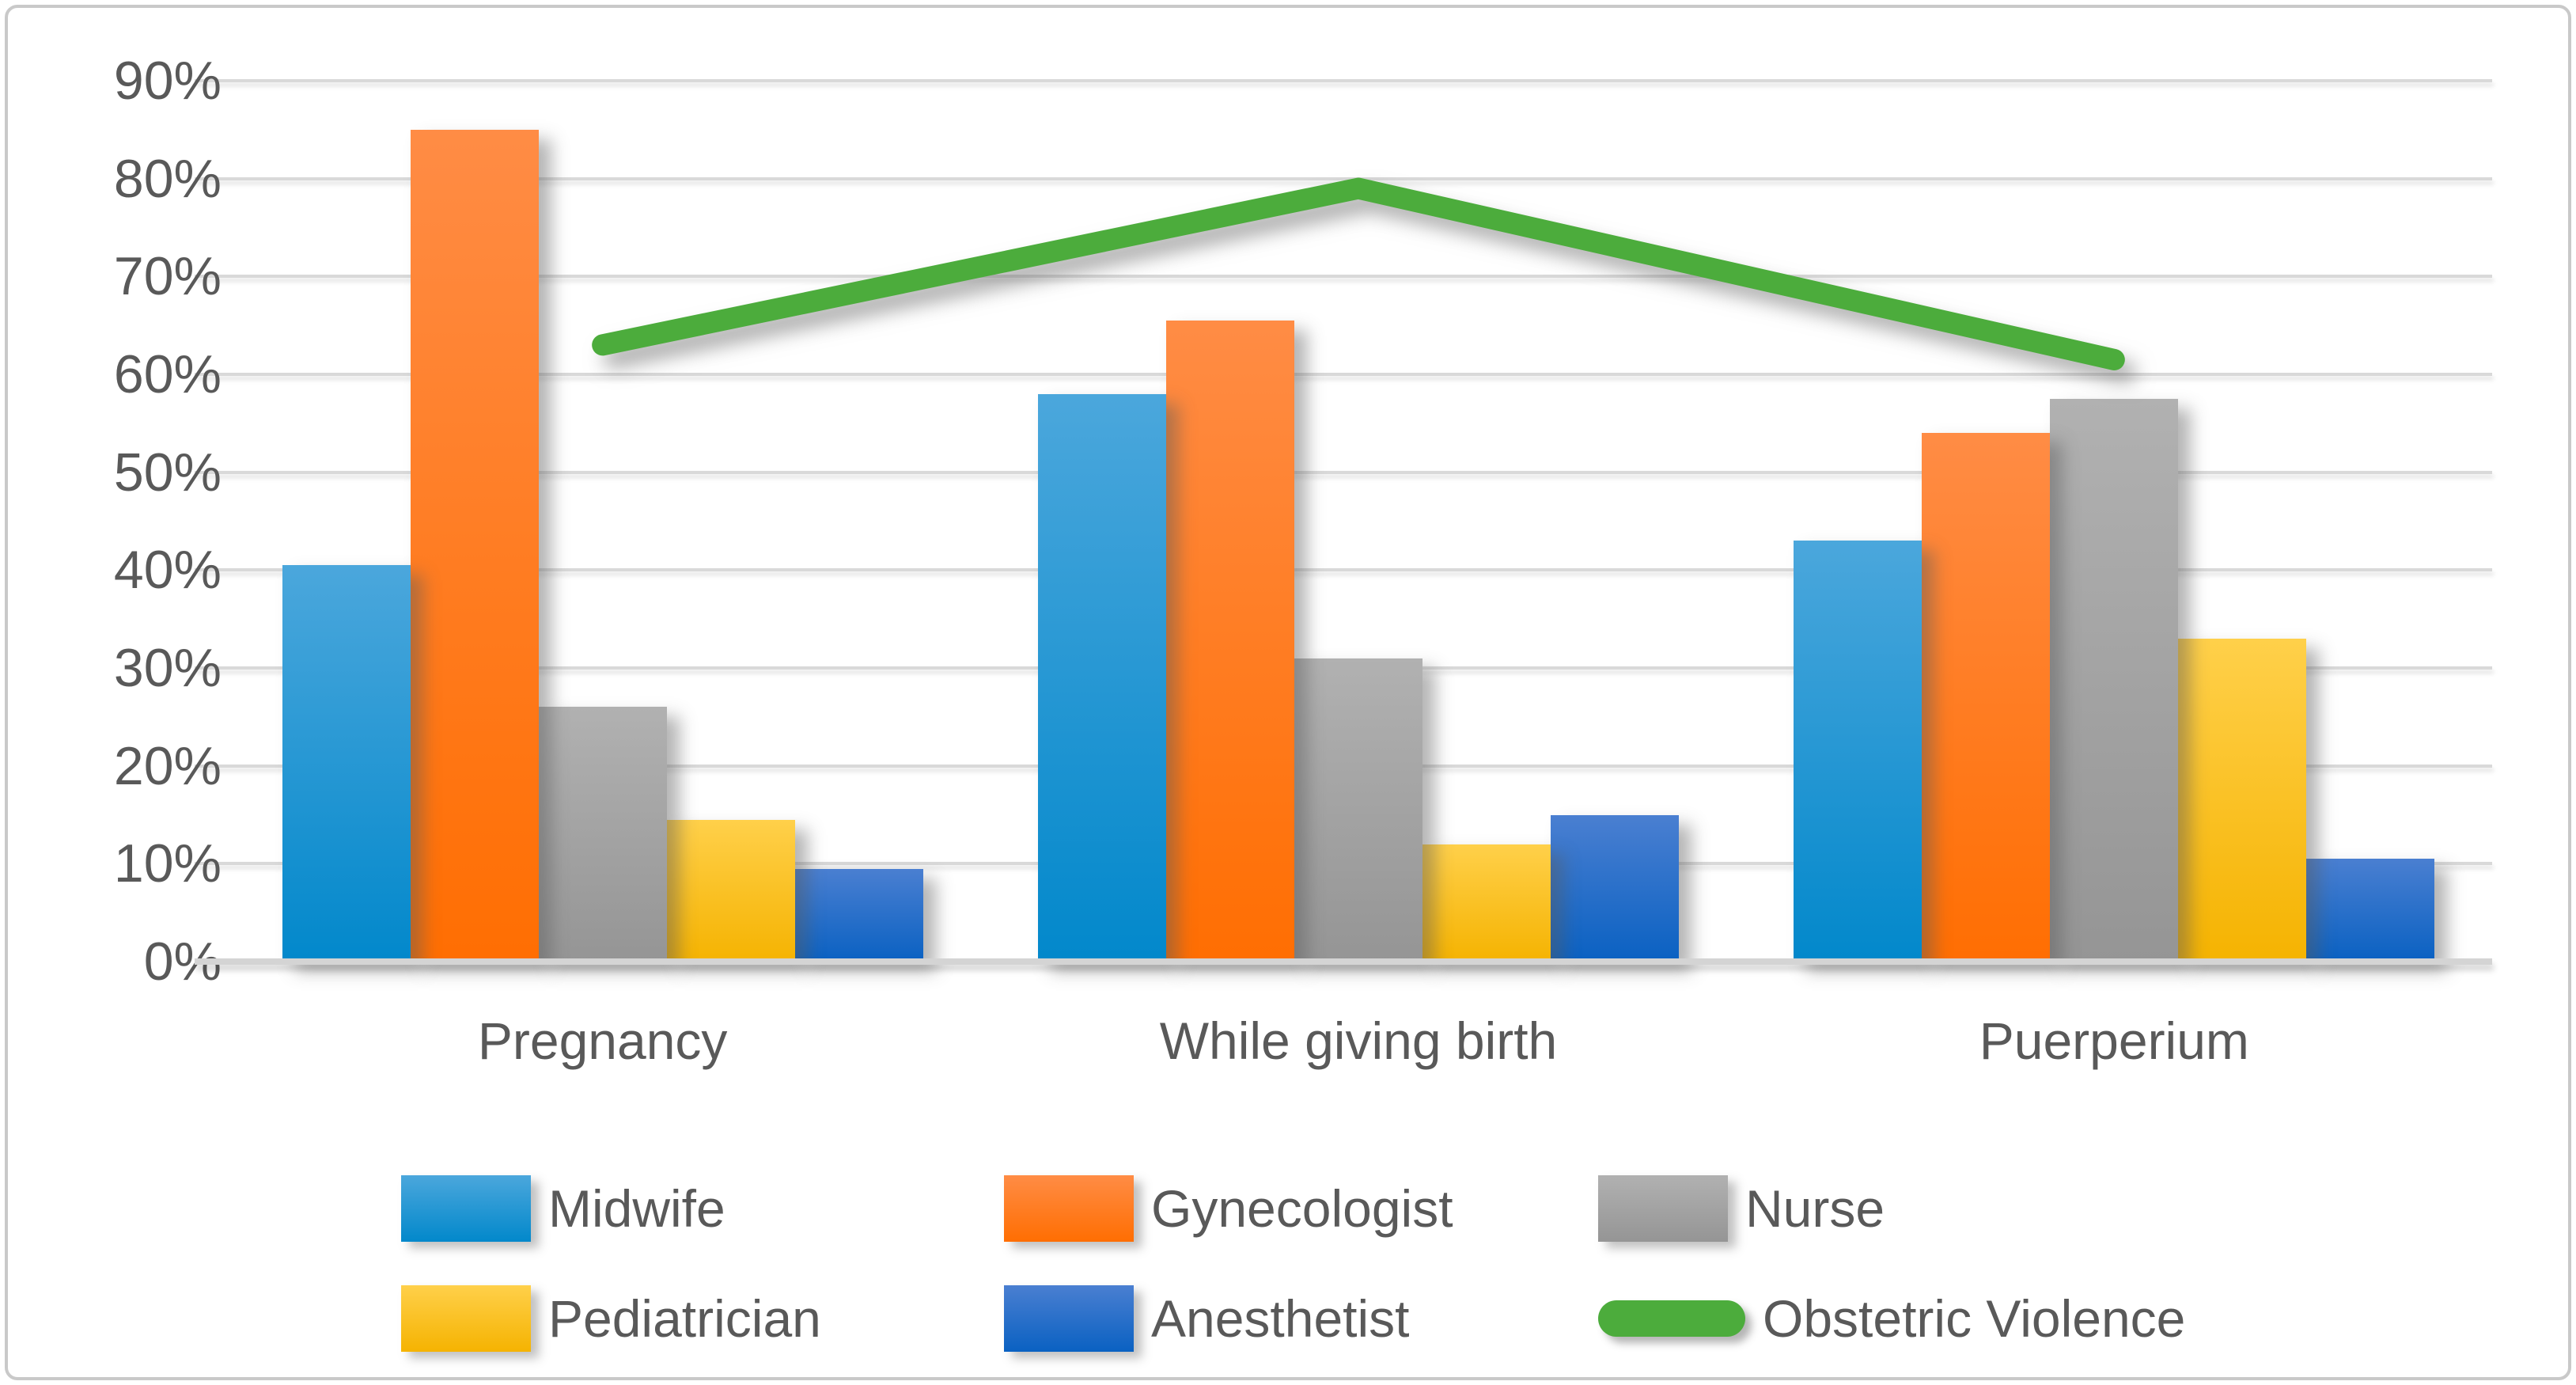  I want to click on legend-item-pediatrician: Pediatrician, so click(611, 1318).